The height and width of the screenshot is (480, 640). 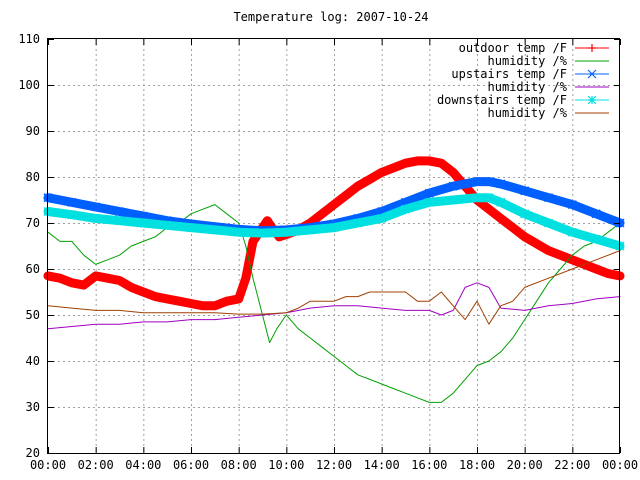 What do you see at coordinates (143, 465) in the screenshot?
I see `x-tick-label: 04:00` at bounding box center [143, 465].